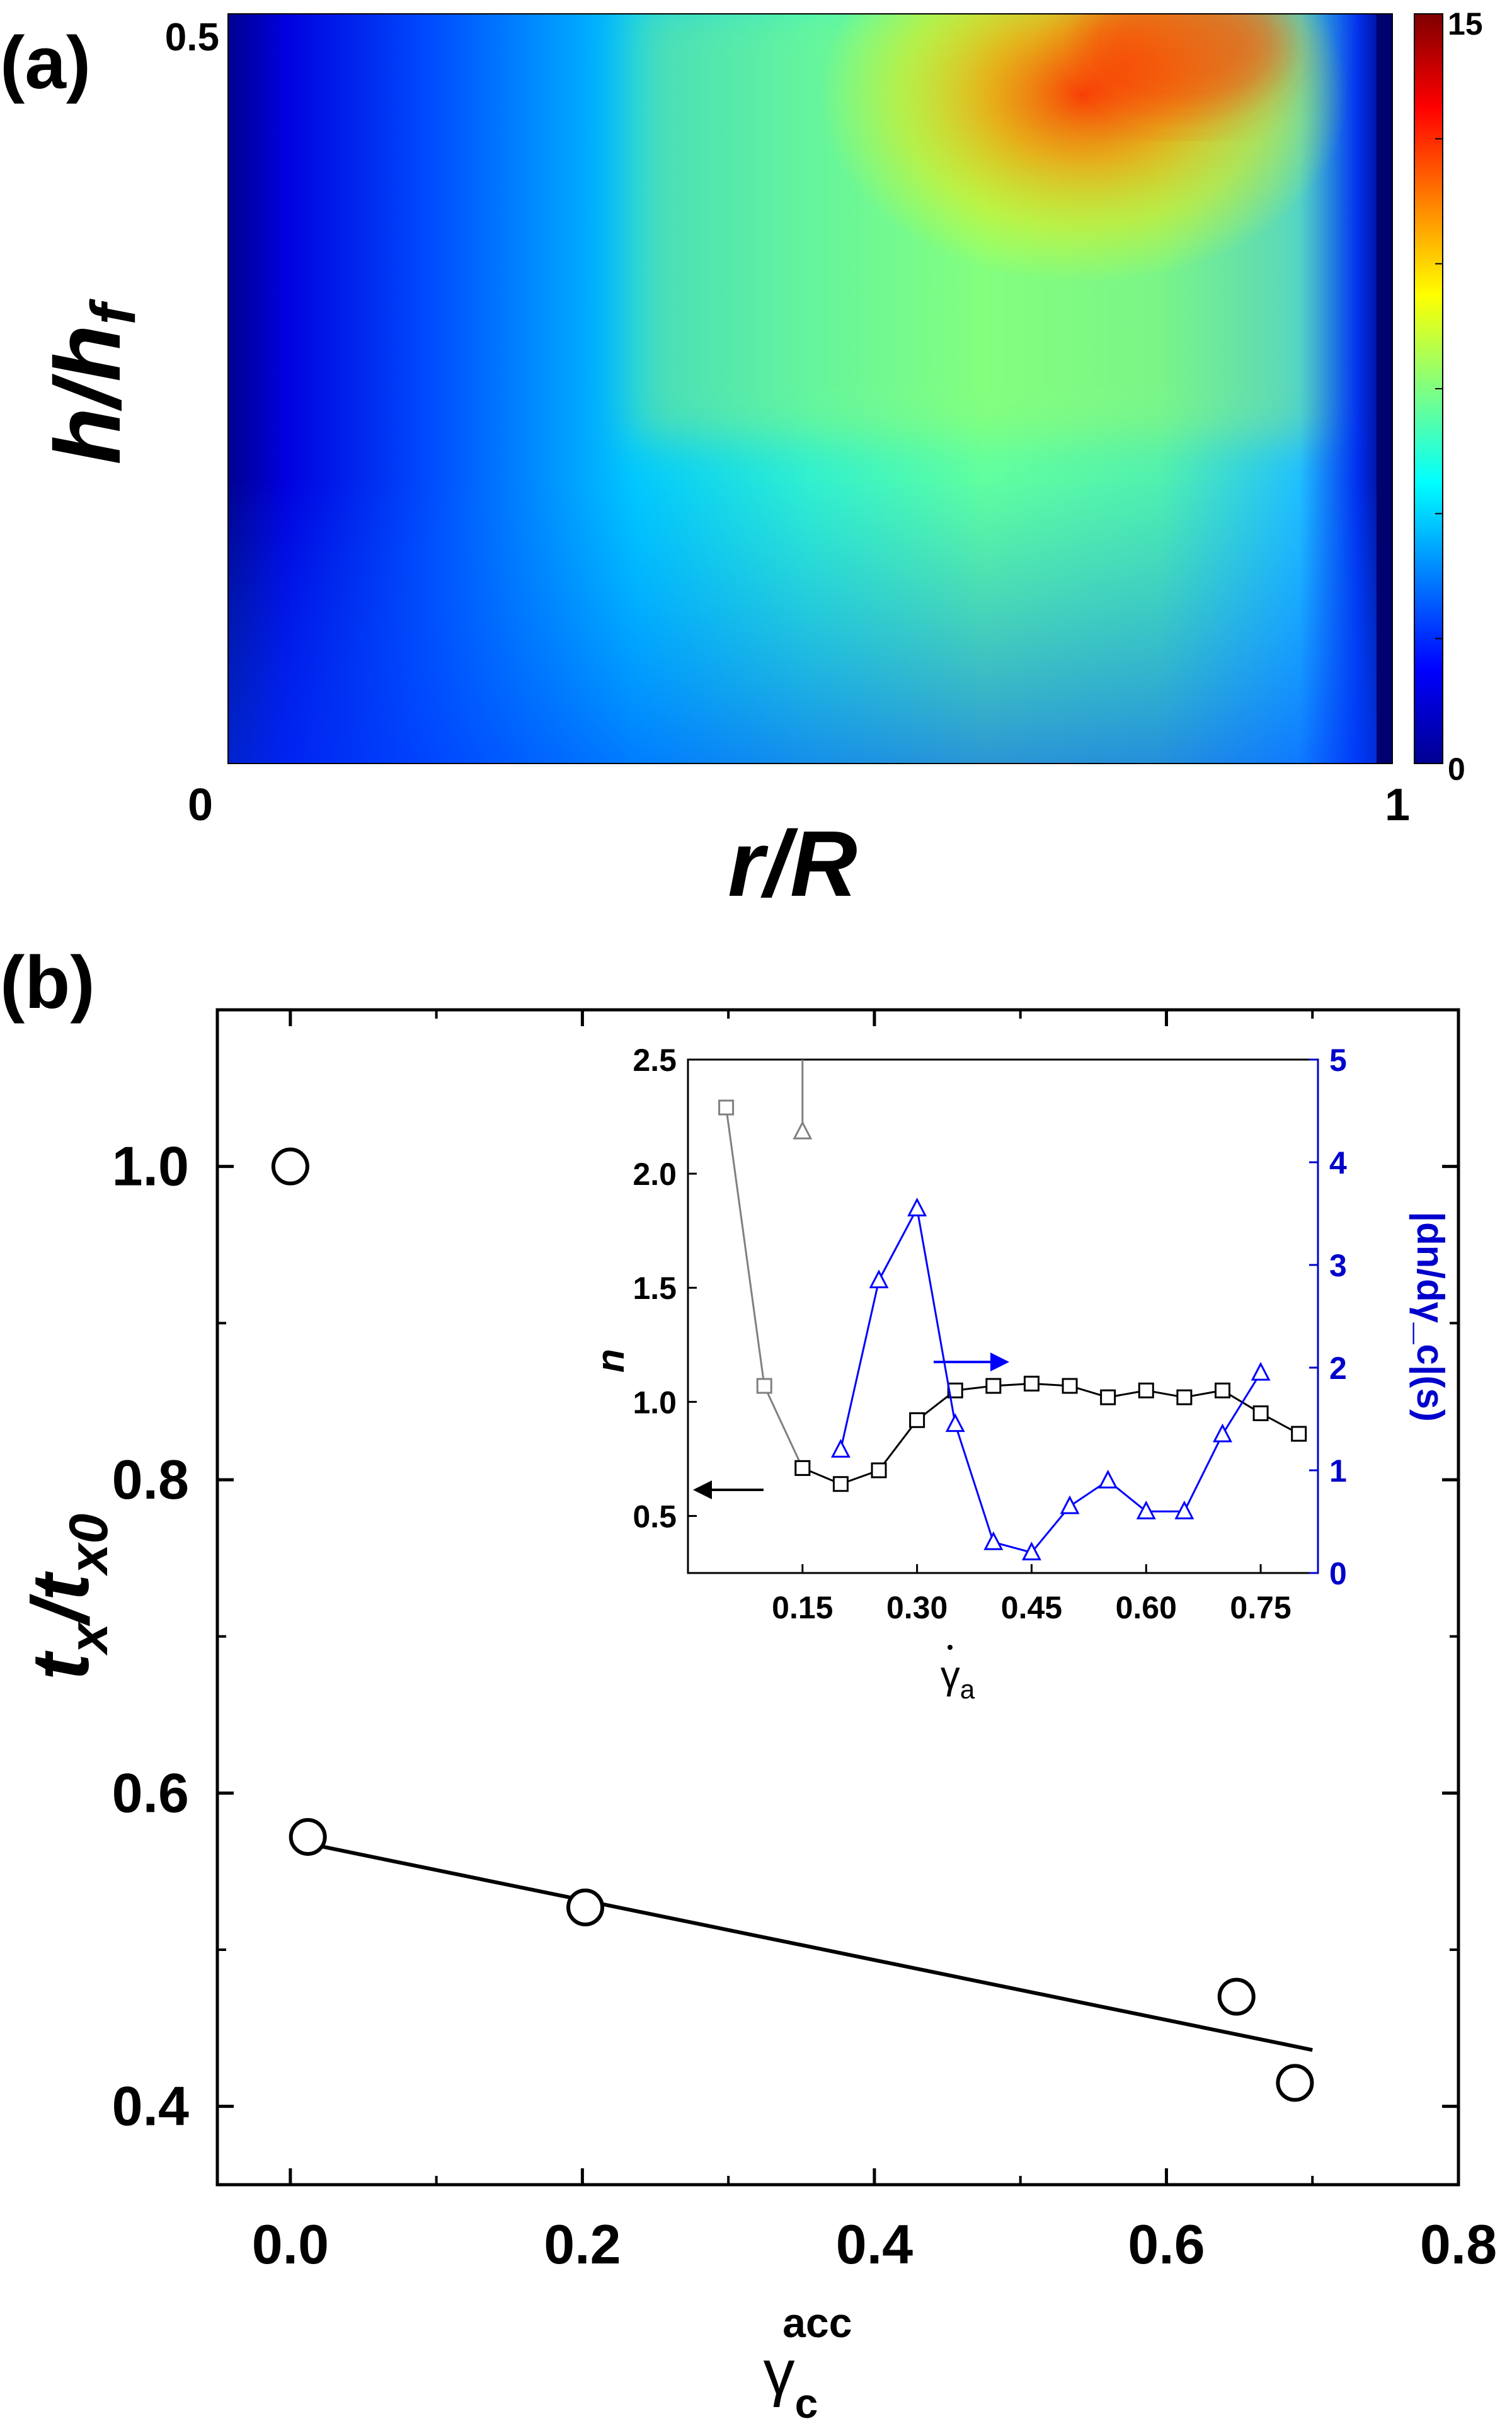  What do you see at coordinates (1338, 1573) in the screenshot?
I see `inset-right-tick-label: 0` at bounding box center [1338, 1573].